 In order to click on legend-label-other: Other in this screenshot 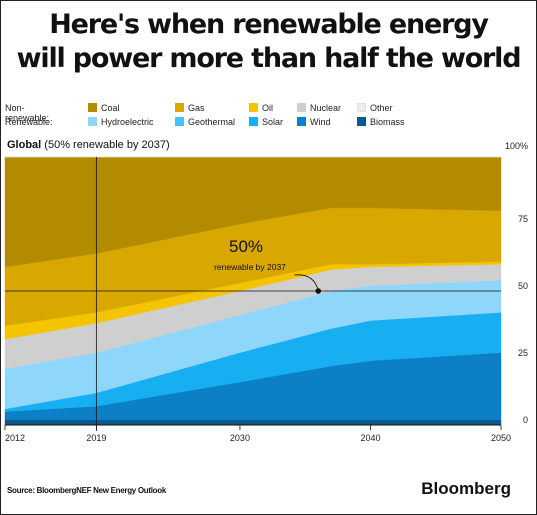, I will do `click(381, 108)`.